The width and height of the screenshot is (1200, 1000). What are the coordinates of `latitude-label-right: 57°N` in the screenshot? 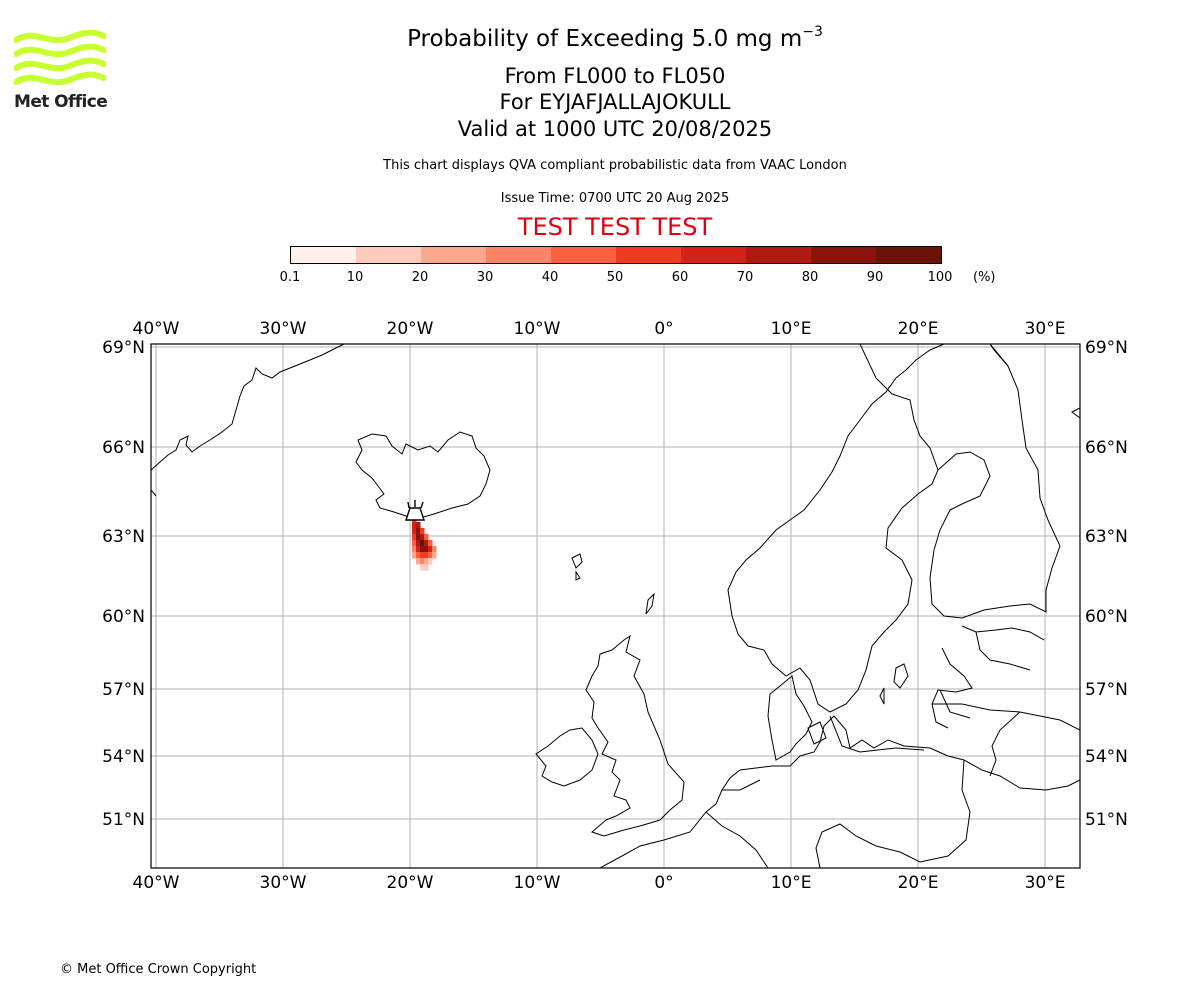 It's located at (1106, 690).